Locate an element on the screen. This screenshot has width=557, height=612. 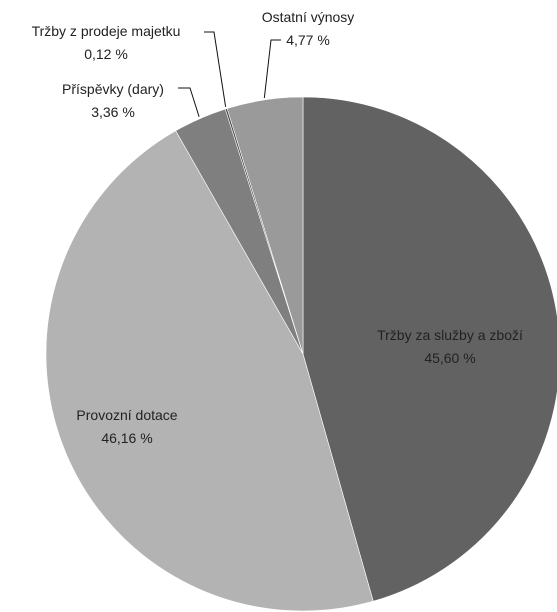
slice-value-ostatni-vynosy: 4,77 % is located at coordinates (308, 40).